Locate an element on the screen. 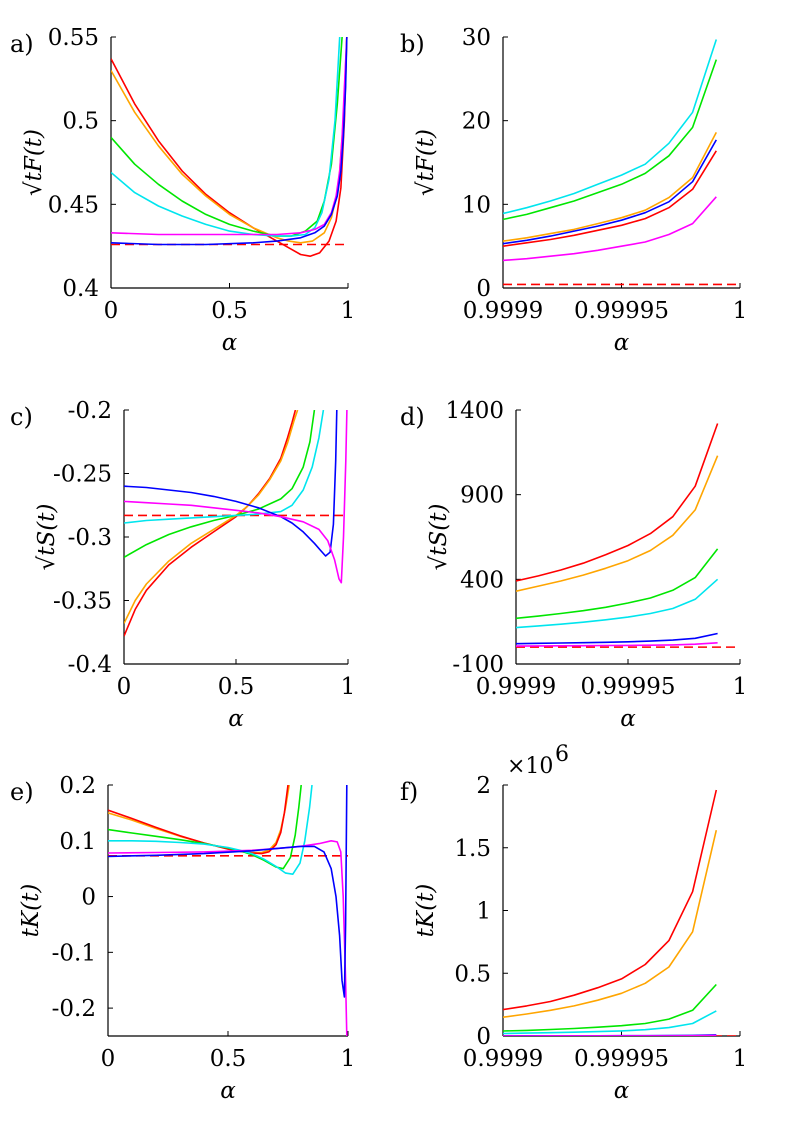 Image resolution: width=788 pixels, height=1122 pixels. y-tick-label: -0.1 is located at coordinates (74, 953).